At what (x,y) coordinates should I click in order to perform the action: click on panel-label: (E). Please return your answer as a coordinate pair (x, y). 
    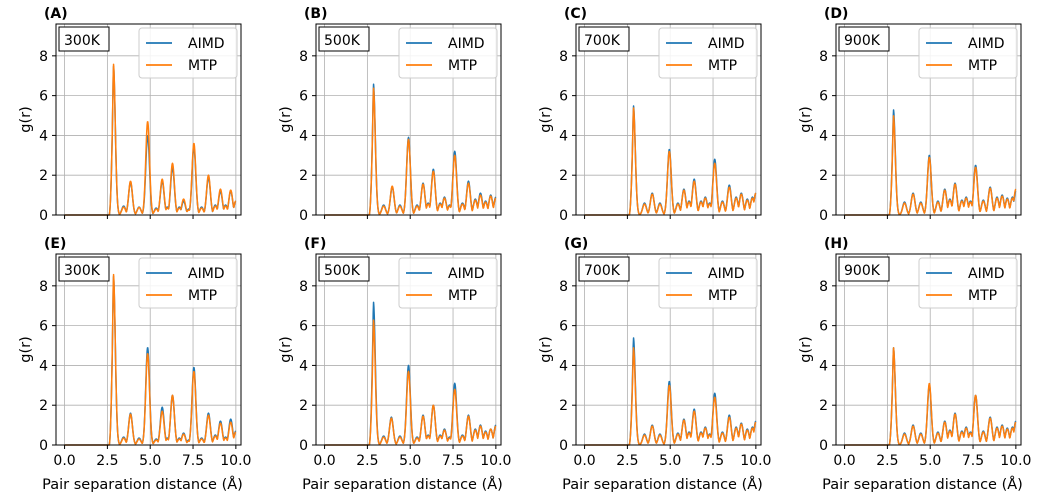
    Looking at the image, I should click on (55, 244).